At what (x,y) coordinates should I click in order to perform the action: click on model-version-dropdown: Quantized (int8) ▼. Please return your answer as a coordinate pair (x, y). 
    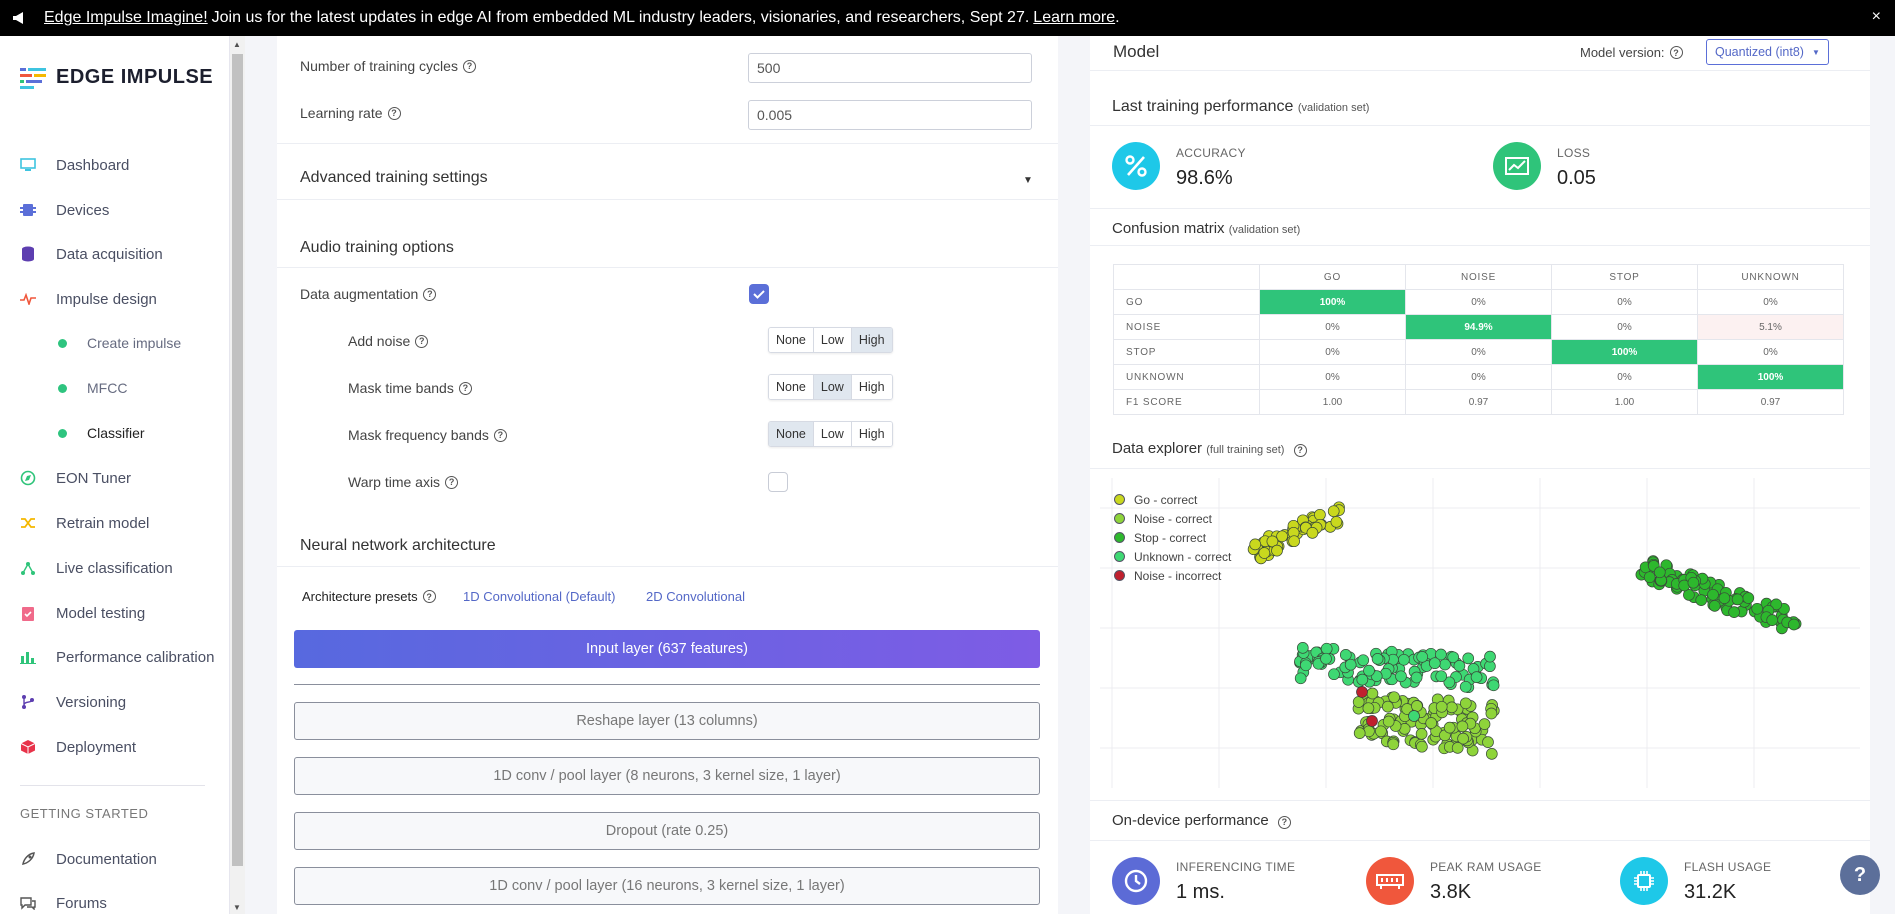
    Looking at the image, I should click on (1767, 52).